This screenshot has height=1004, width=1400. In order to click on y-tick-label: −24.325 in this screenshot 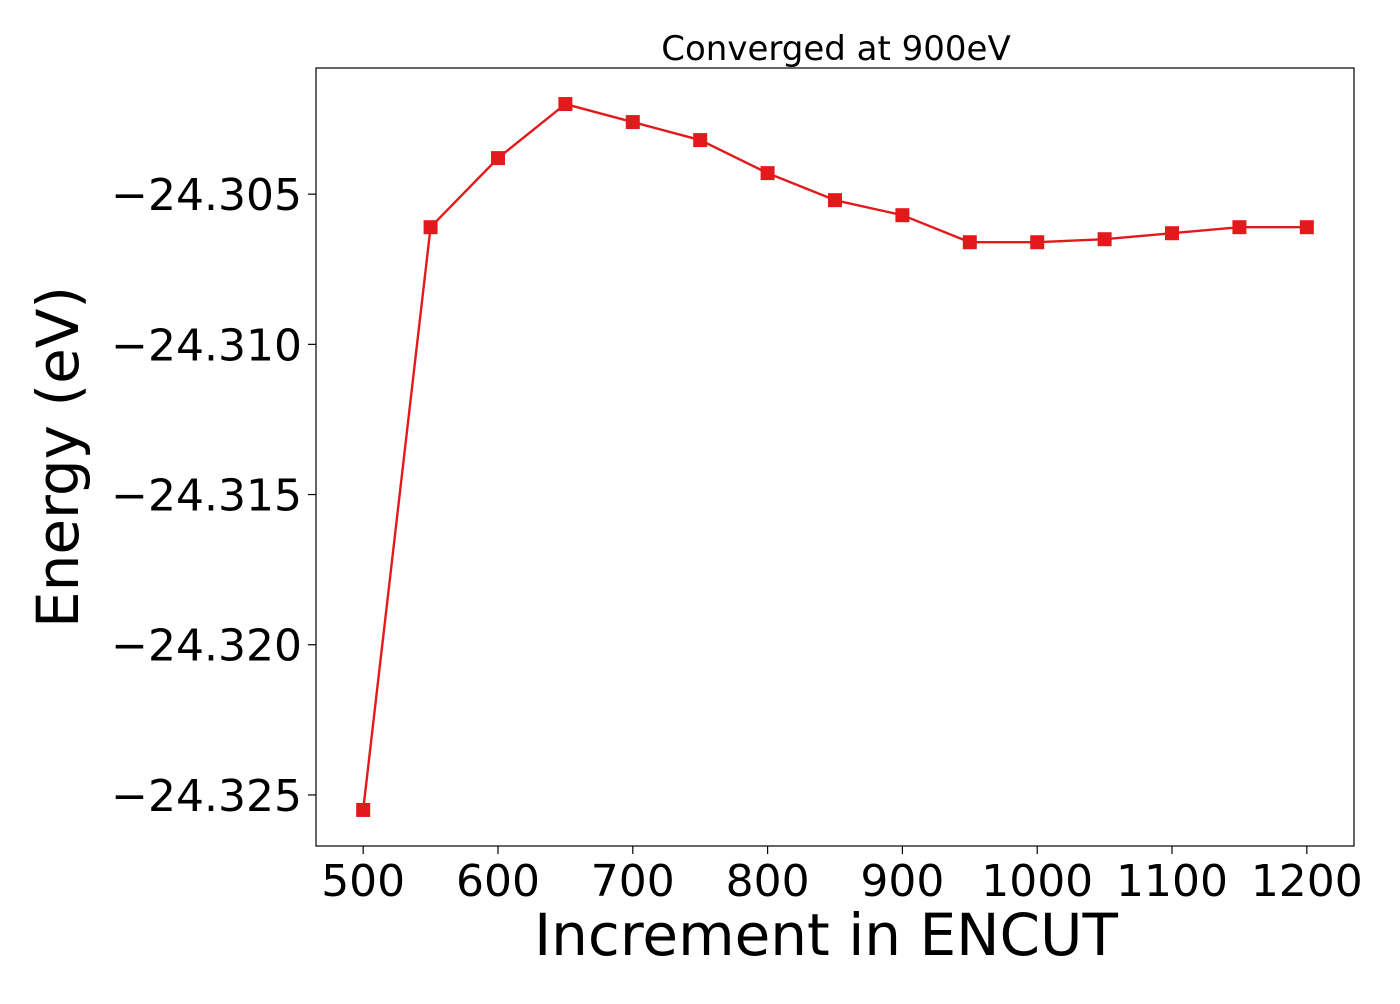, I will do `click(206, 796)`.